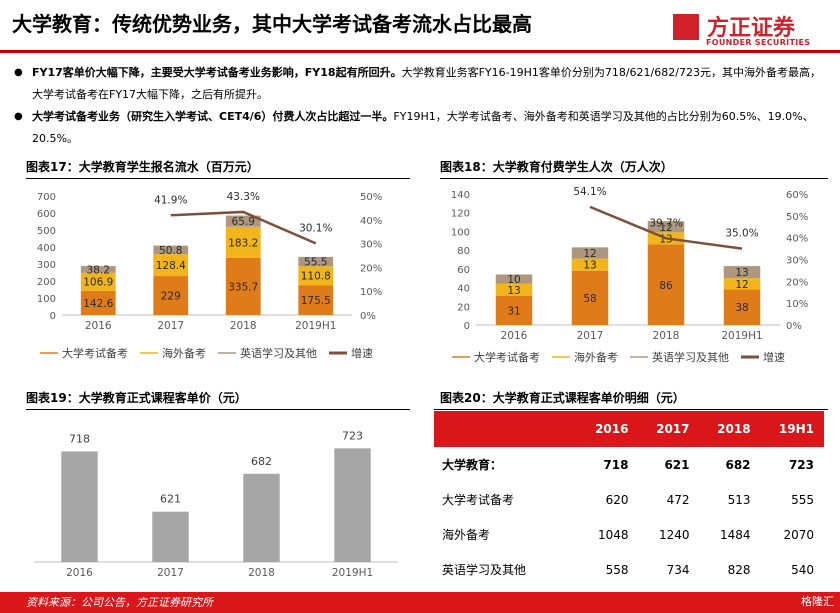  Describe the element at coordinates (46, 282) in the screenshot. I see `y-tick-label: 200` at that location.